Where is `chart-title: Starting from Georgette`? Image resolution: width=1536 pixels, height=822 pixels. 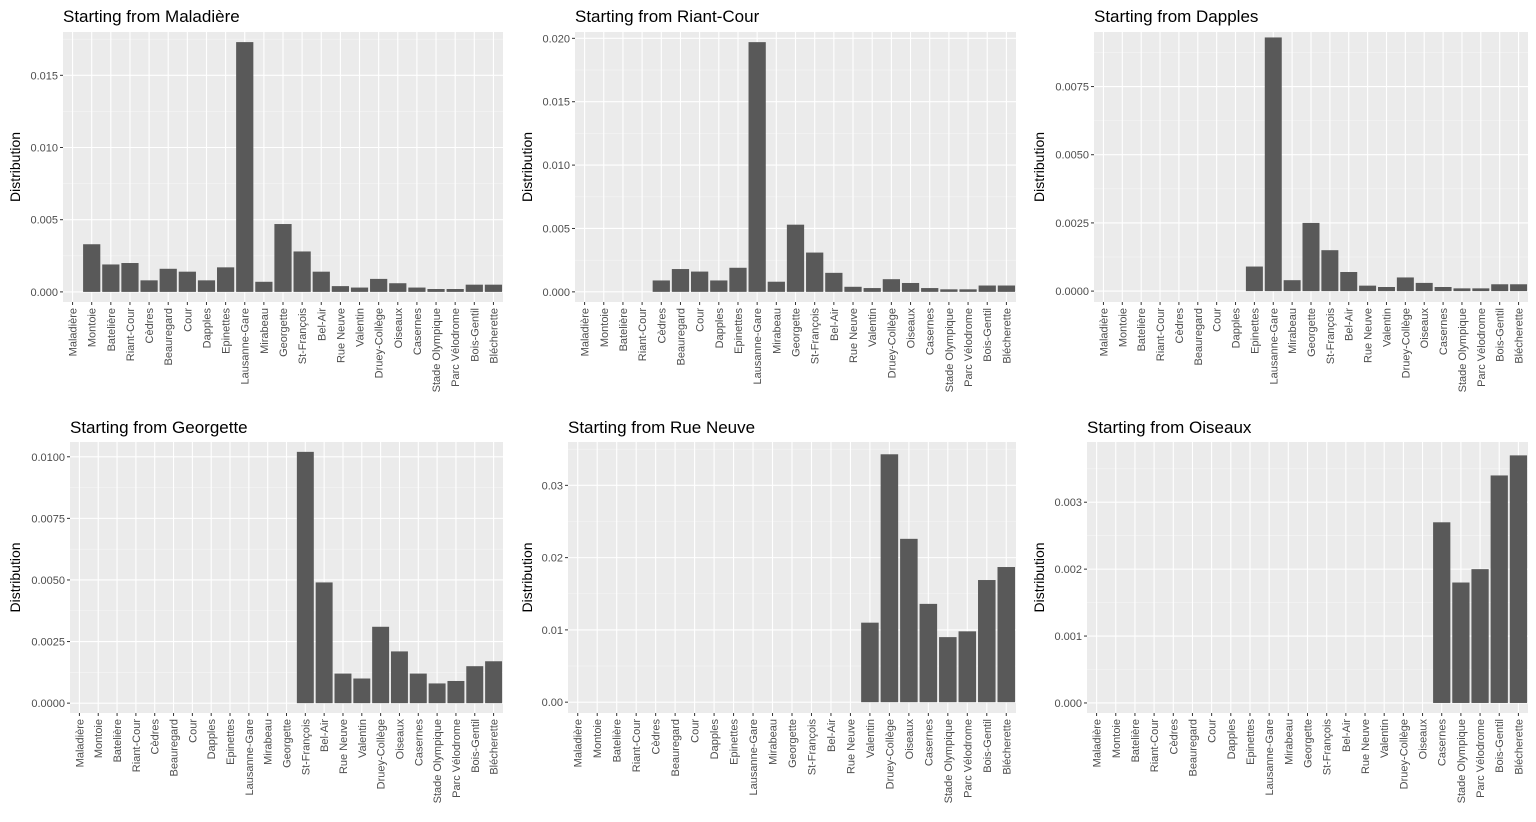 chart-title: Starting from Georgette is located at coordinates (159, 427).